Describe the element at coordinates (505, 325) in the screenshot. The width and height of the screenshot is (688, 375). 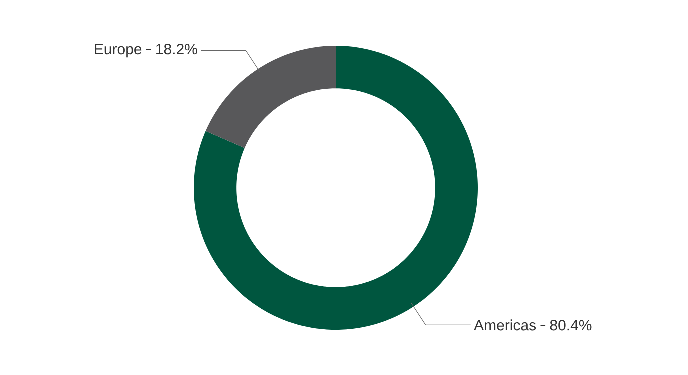
I see `slice-label: Americas` at that location.